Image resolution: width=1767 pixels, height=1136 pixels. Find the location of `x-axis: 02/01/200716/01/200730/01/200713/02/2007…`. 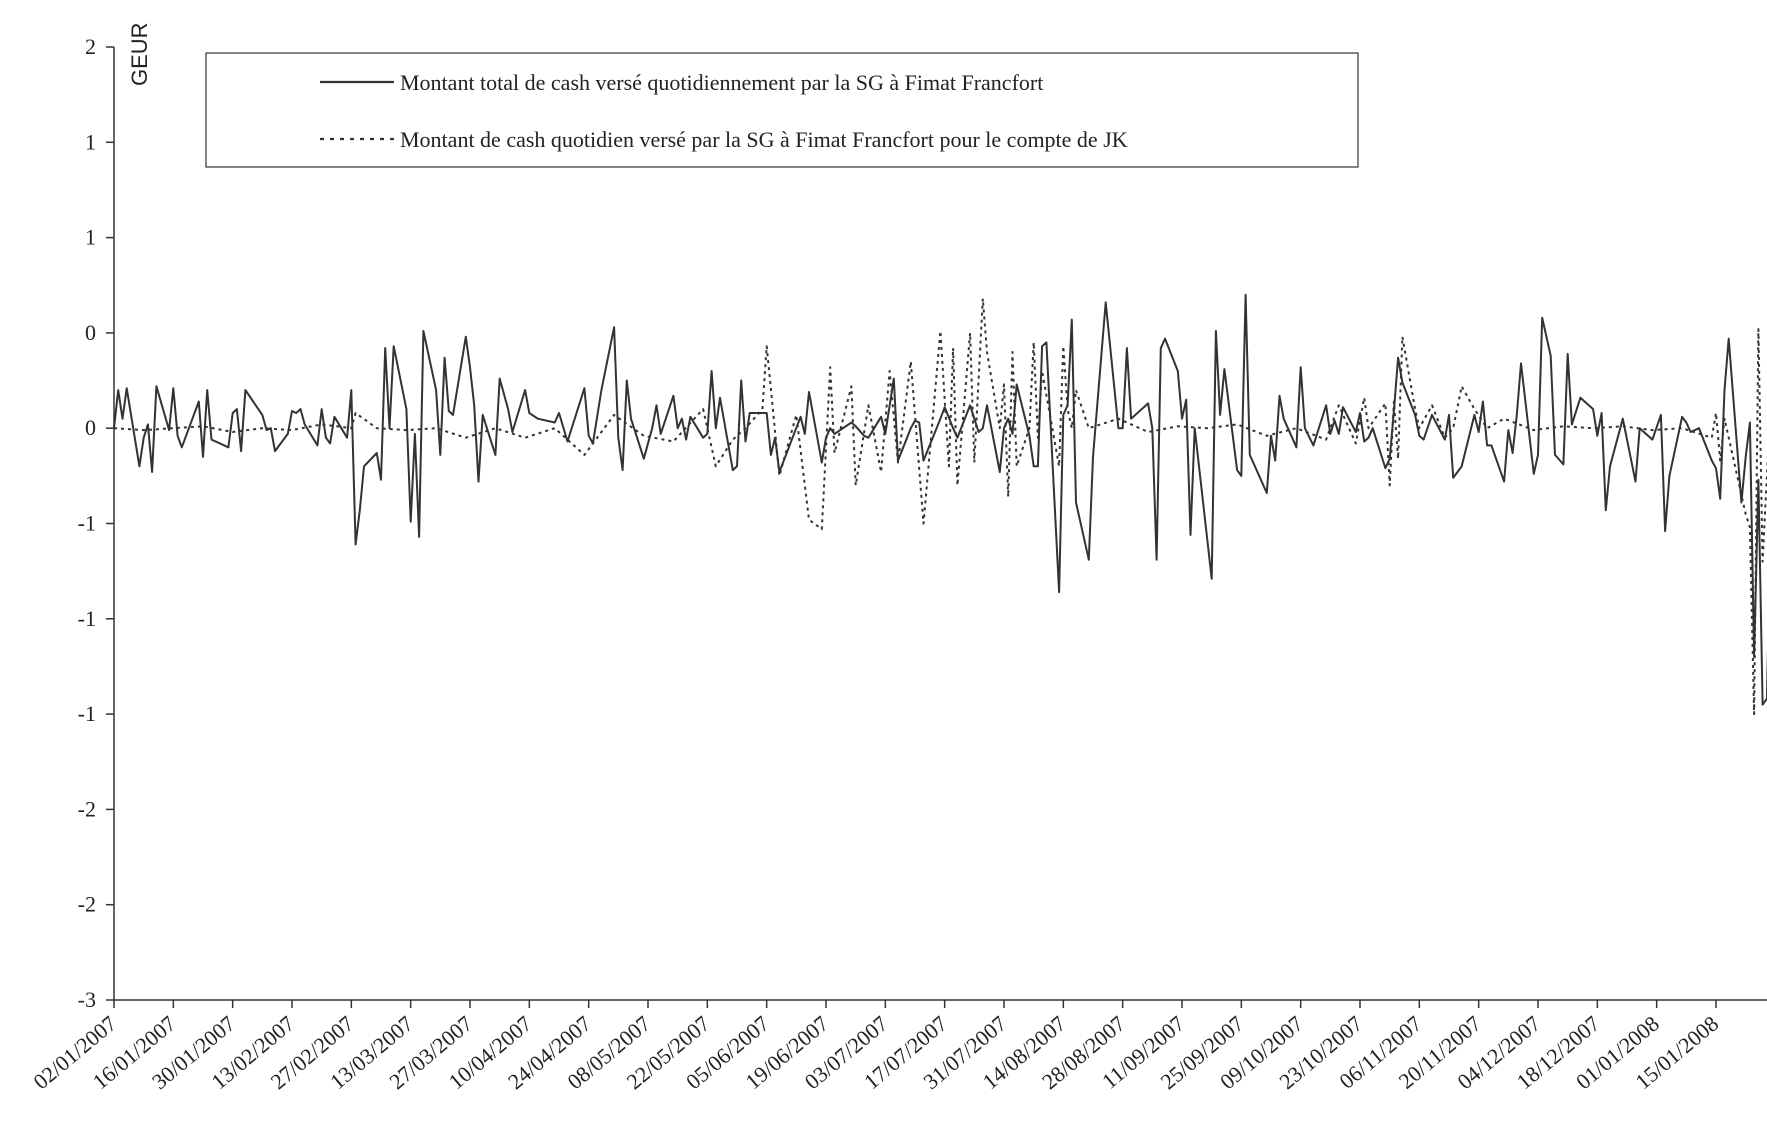

x-axis: 02/01/200716/01/200730/01/200713/02/2007… is located at coordinates (897, 1046).